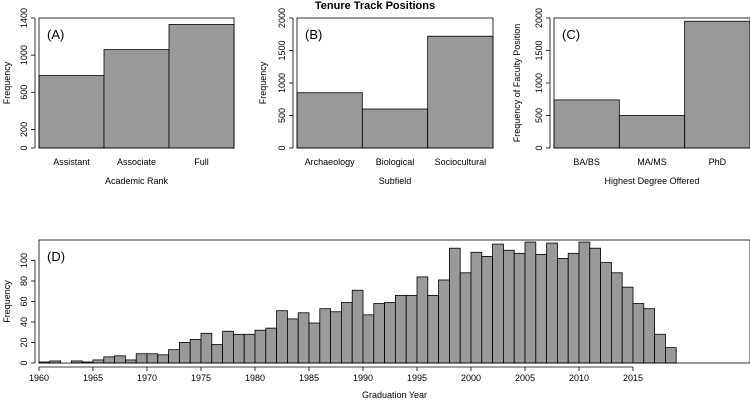  What do you see at coordinates (249, 348) in the screenshot?
I see `histogram-bar-1979` at bounding box center [249, 348].